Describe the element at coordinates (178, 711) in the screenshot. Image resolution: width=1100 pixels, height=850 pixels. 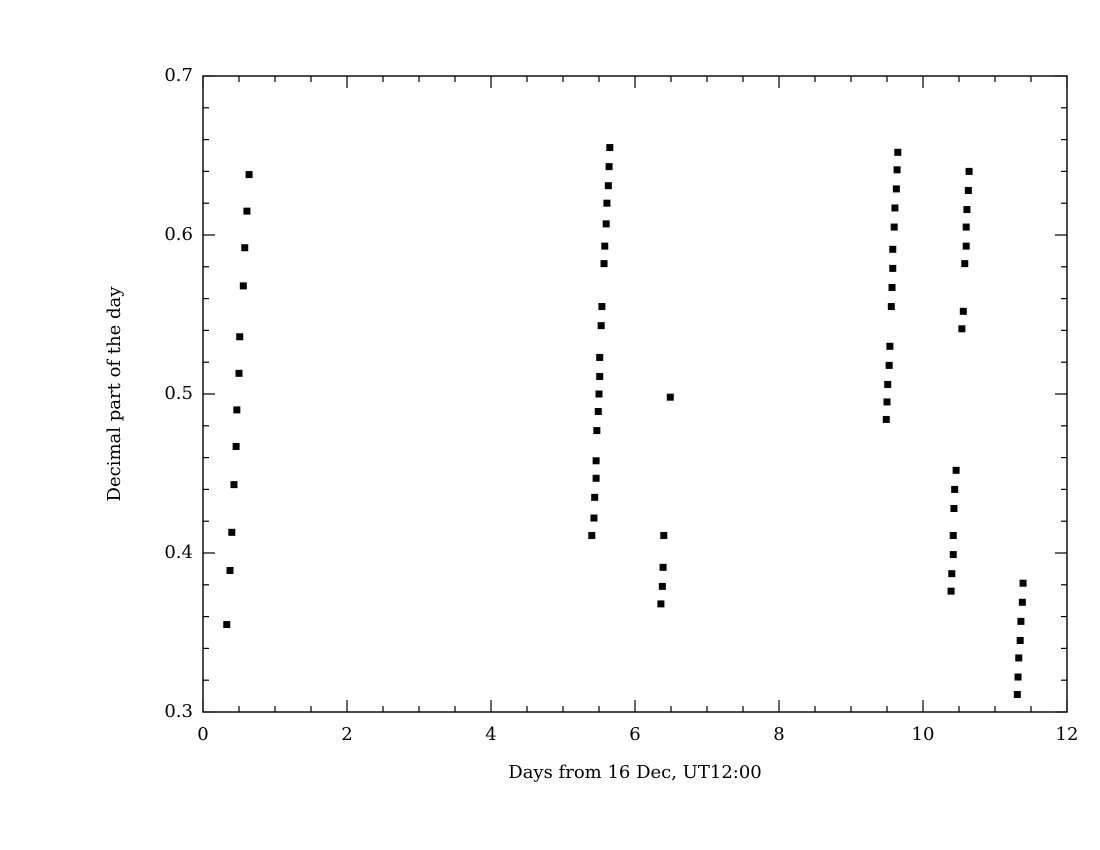
I see `y-tick-label: 0.3` at that location.